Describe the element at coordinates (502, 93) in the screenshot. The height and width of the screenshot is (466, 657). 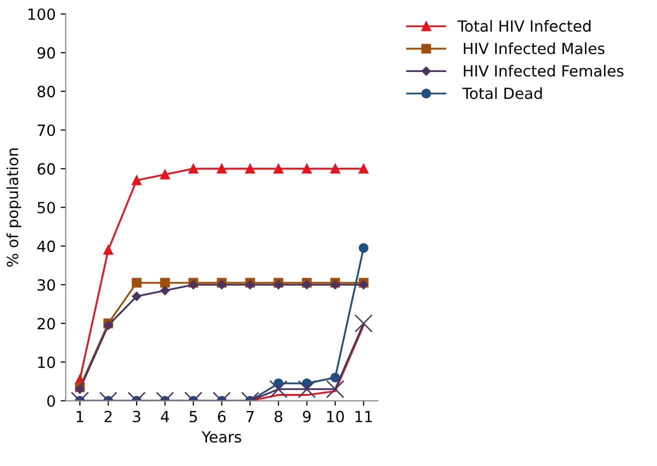
I see `legend-label: Total Dead` at that location.